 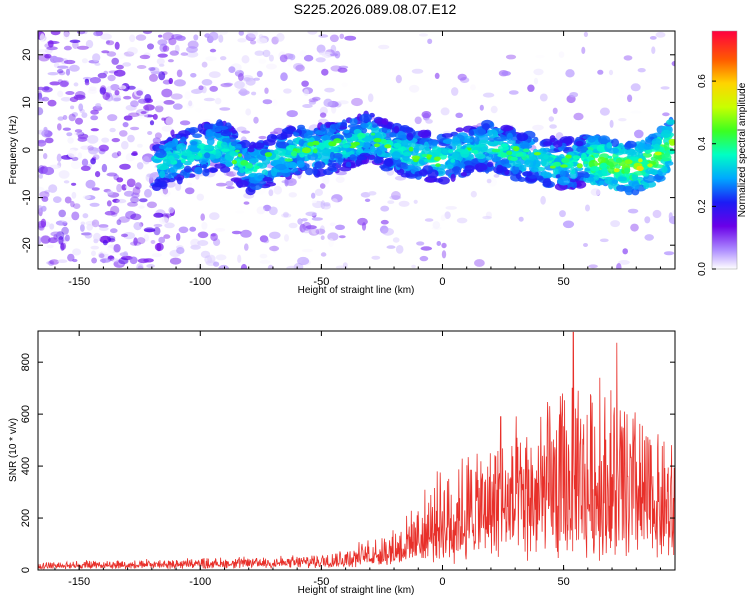 What do you see at coordinates (702, 143) in the screenshot?
I see `colorbar-tick-label: 0.4` at bounding box center [702, 143].